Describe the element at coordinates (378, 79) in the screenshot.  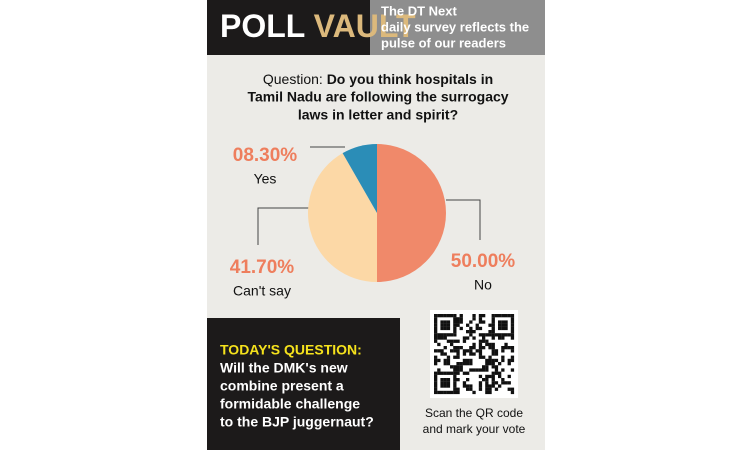
I see `question: Question: Do you think hospitals in` at that location.